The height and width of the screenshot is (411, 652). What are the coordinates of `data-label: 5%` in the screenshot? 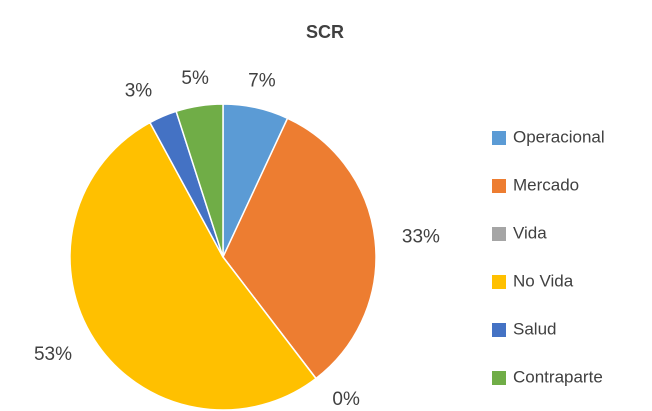 It's located at (195, 78).